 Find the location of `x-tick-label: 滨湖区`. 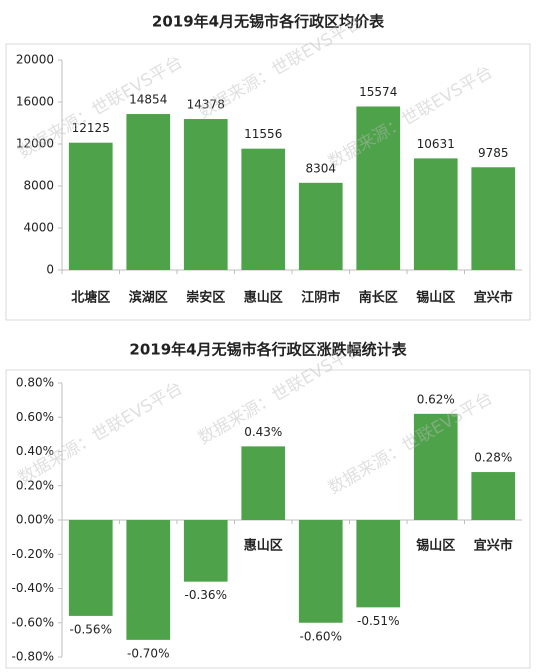

x-tick-label: 滨湖区 is located at coordinates (148, 298).